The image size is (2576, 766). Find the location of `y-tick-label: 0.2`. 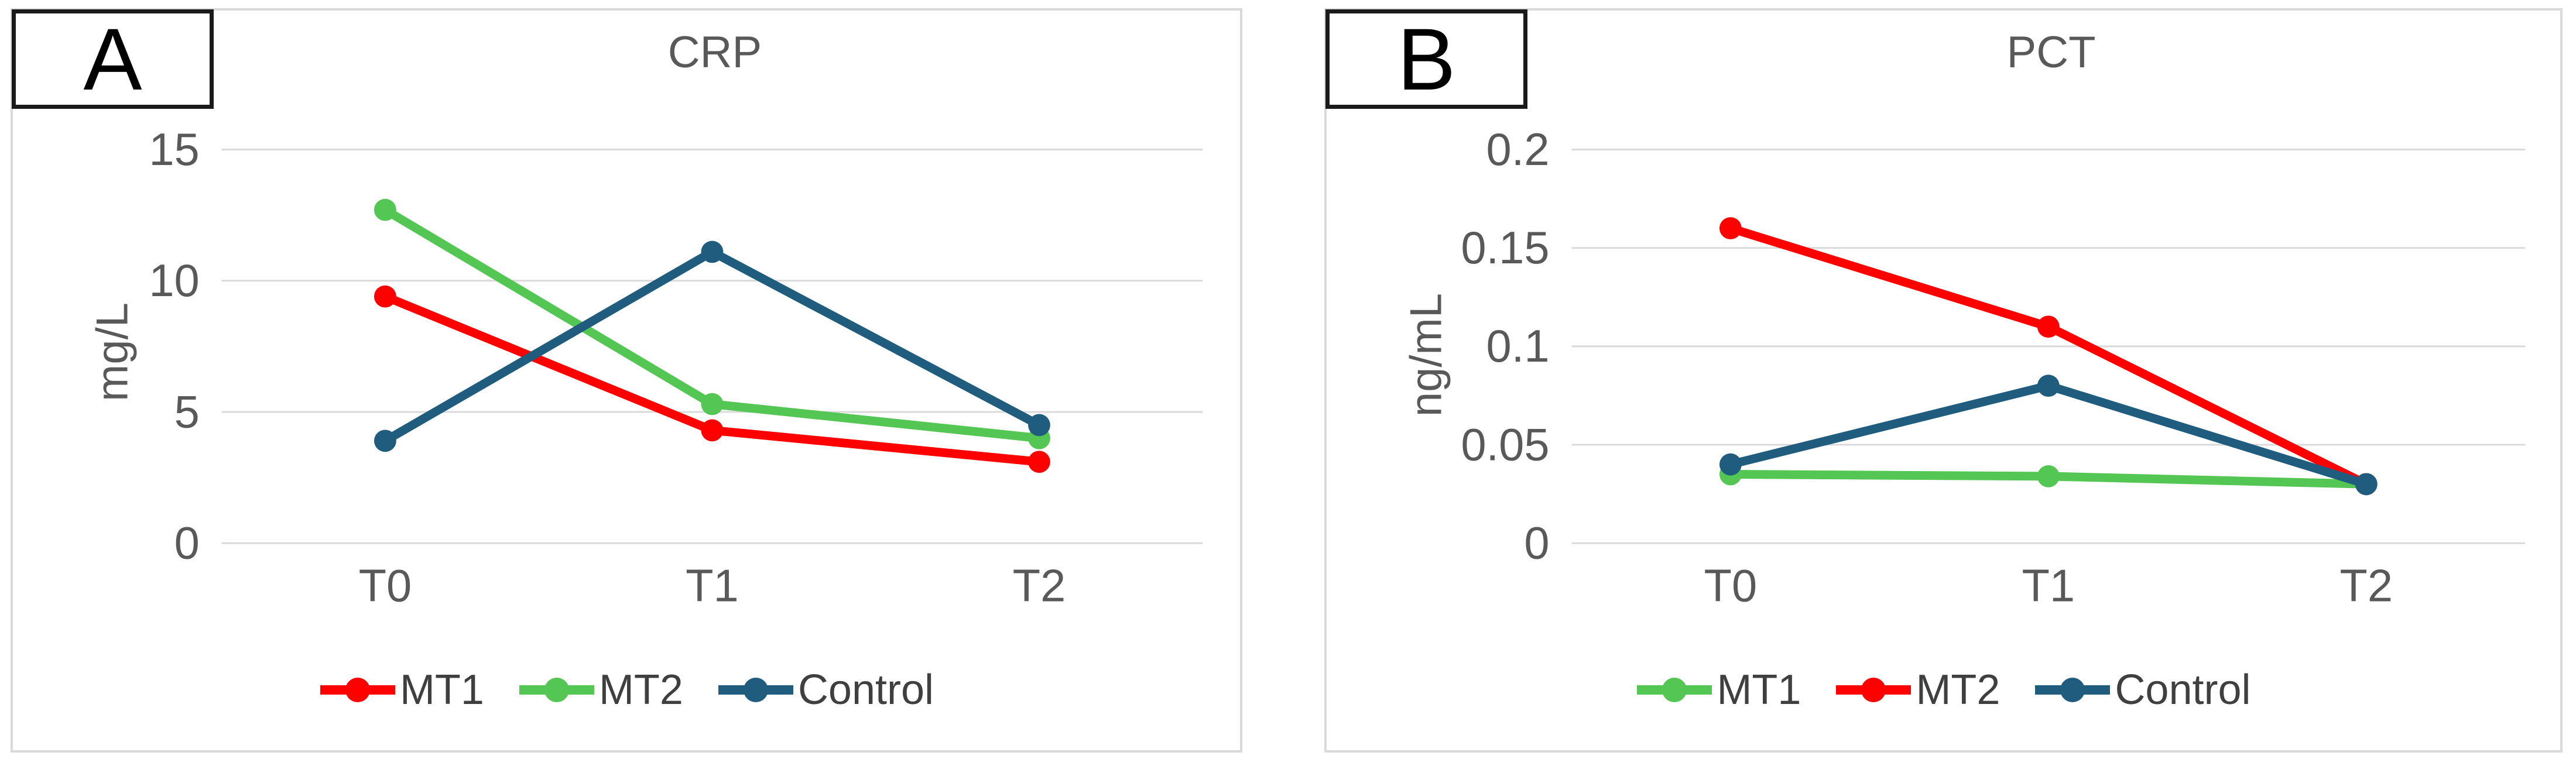

y-tick-label: 0.2 is located at coordinates (1518, 150).